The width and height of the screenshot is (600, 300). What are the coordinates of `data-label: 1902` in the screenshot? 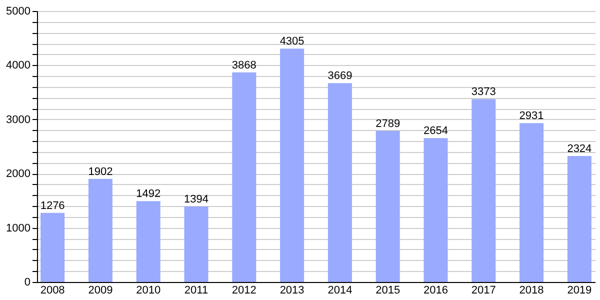 It's located at (100, 172).